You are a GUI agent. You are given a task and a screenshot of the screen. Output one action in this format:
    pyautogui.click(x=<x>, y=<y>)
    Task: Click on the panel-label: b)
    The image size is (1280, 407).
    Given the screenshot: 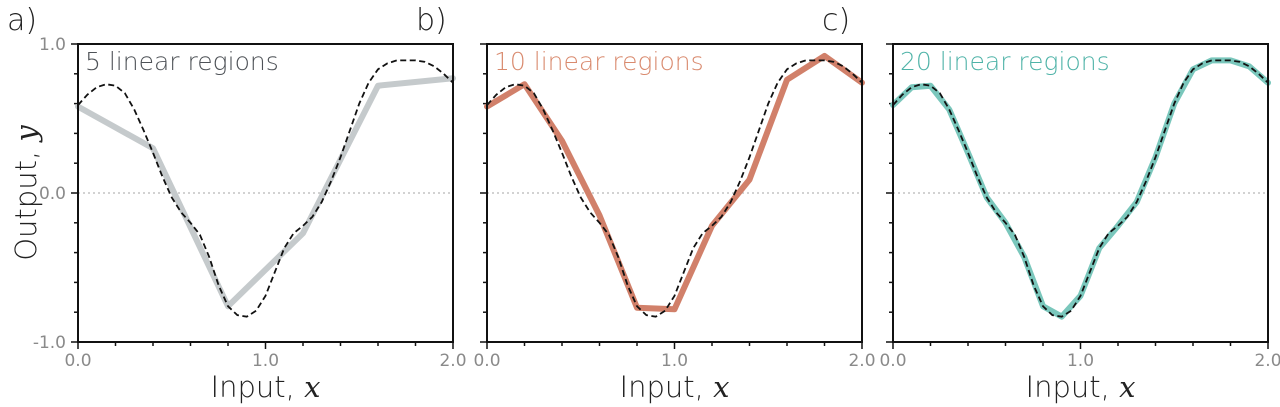 What is the action you would take?
    pyautogui.click(x=431, y=20)
    